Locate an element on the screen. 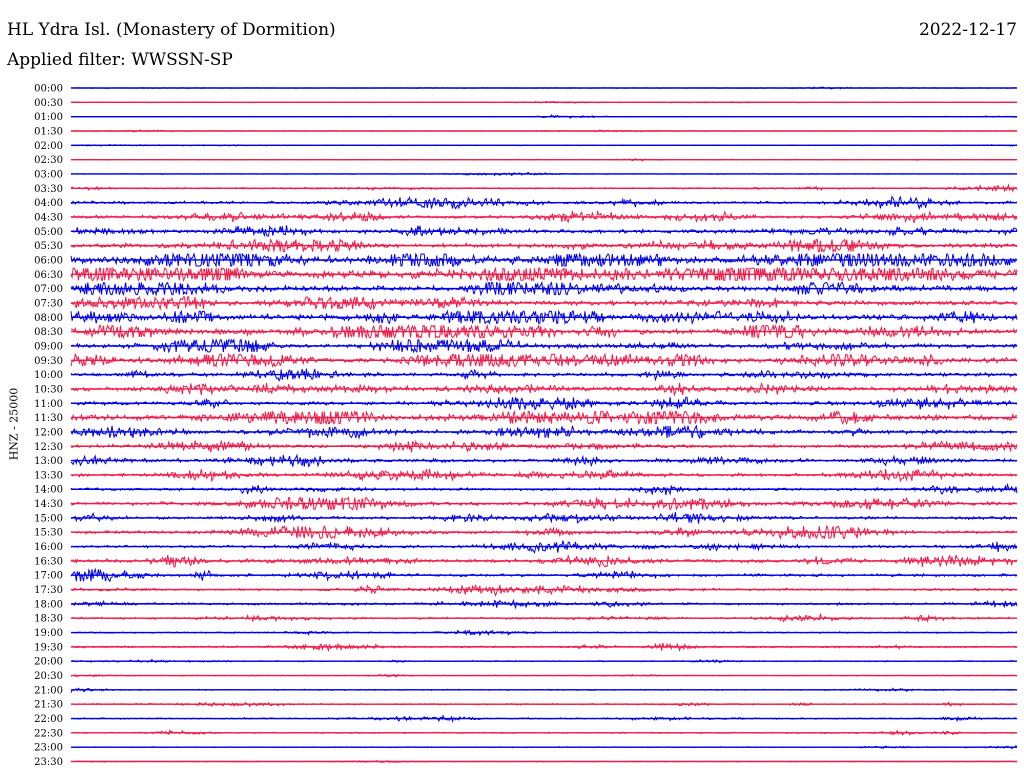  row-time-label: 02:30 is located at coordinates (48, 160).